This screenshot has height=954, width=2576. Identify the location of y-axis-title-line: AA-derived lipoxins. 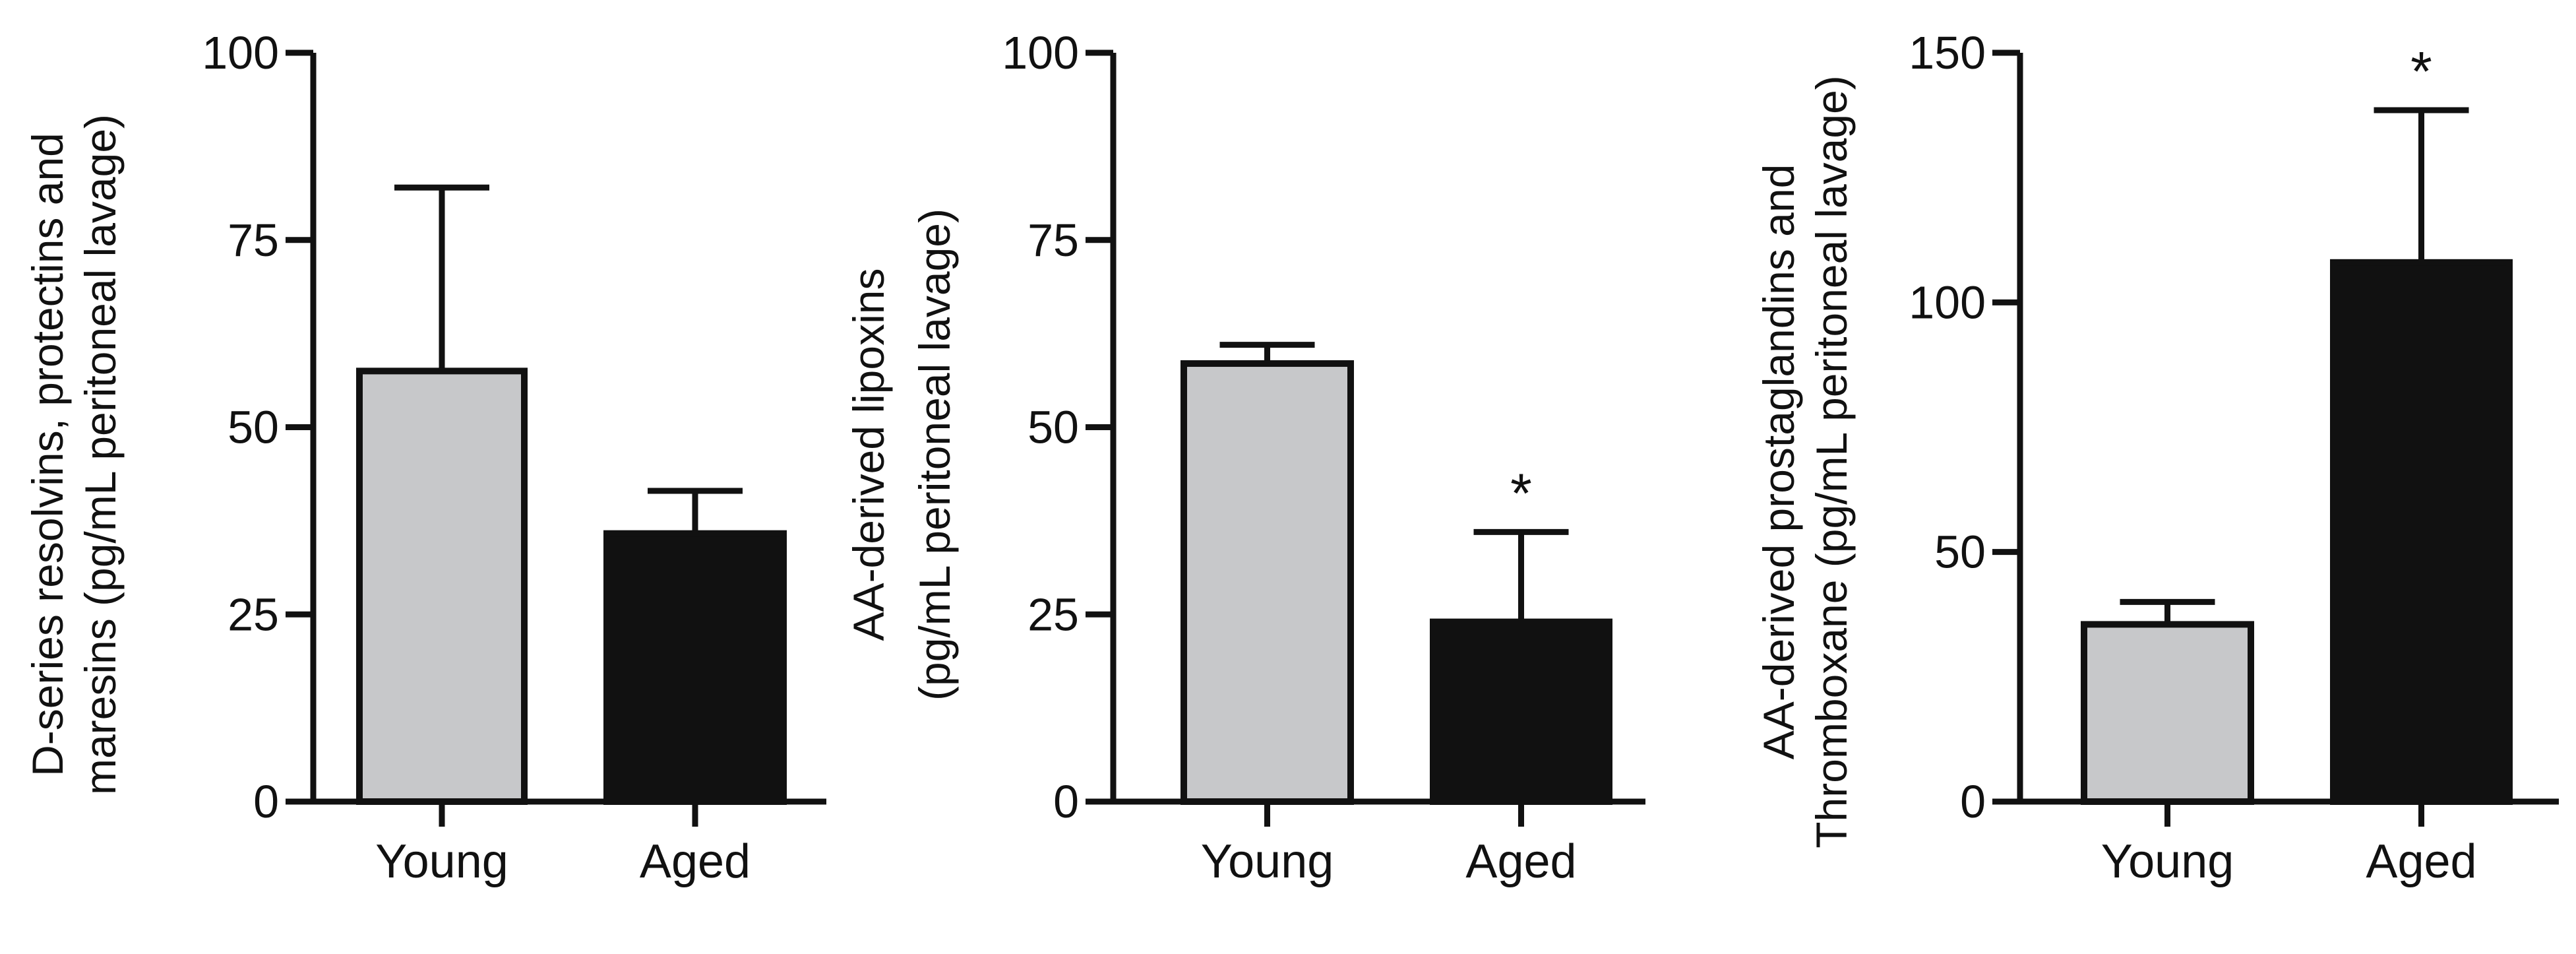
(868, 455).